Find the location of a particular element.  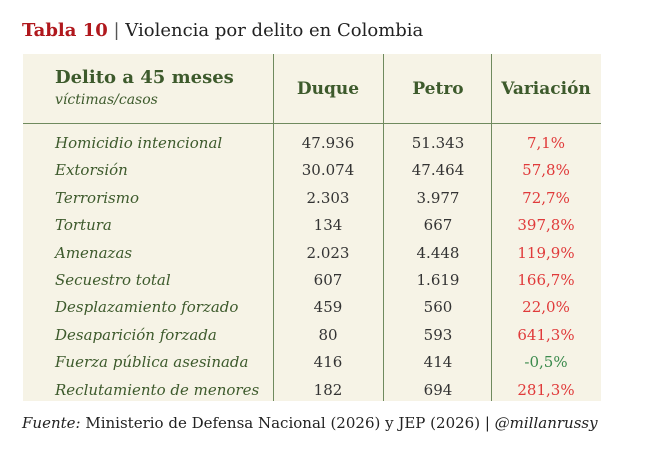

duque-value-cell: 459 is located at coordinates (328, 307).